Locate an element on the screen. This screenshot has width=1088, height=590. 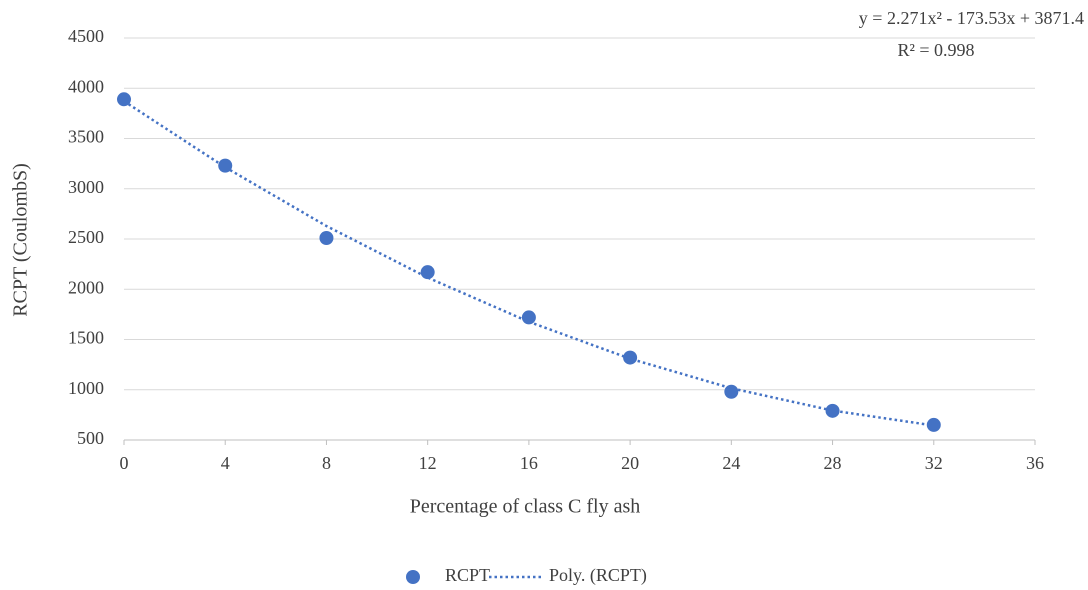
y-tick-label: 3000 is located at coordinates (86, 187).